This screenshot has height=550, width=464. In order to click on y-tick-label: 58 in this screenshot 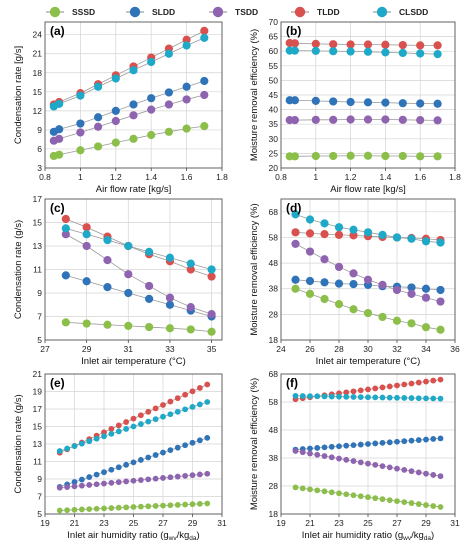, I will do `click(274, 237)`.